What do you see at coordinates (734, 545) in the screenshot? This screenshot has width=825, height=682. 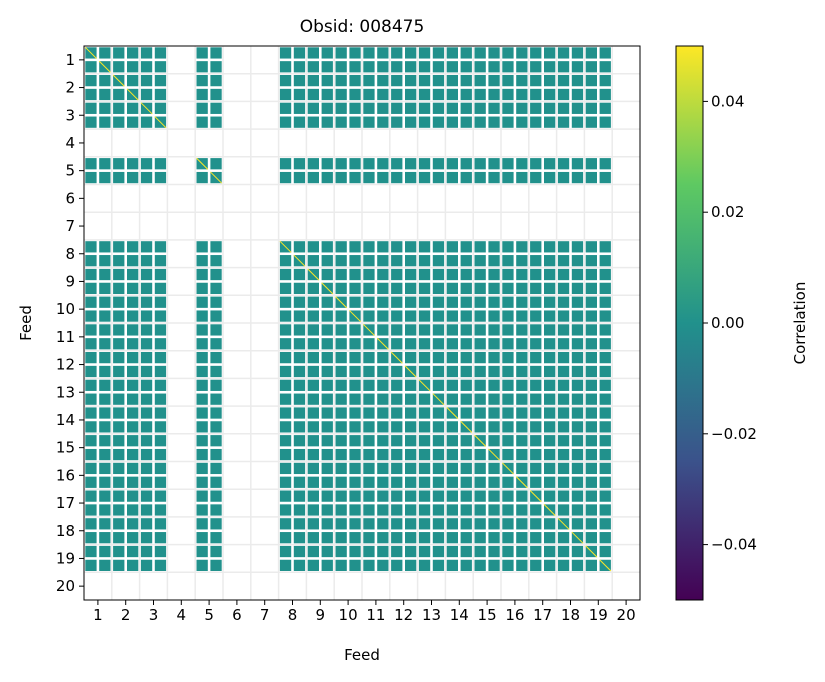 I see `colorbar-tick-label: −0.04` at bounding box center [734, 545].